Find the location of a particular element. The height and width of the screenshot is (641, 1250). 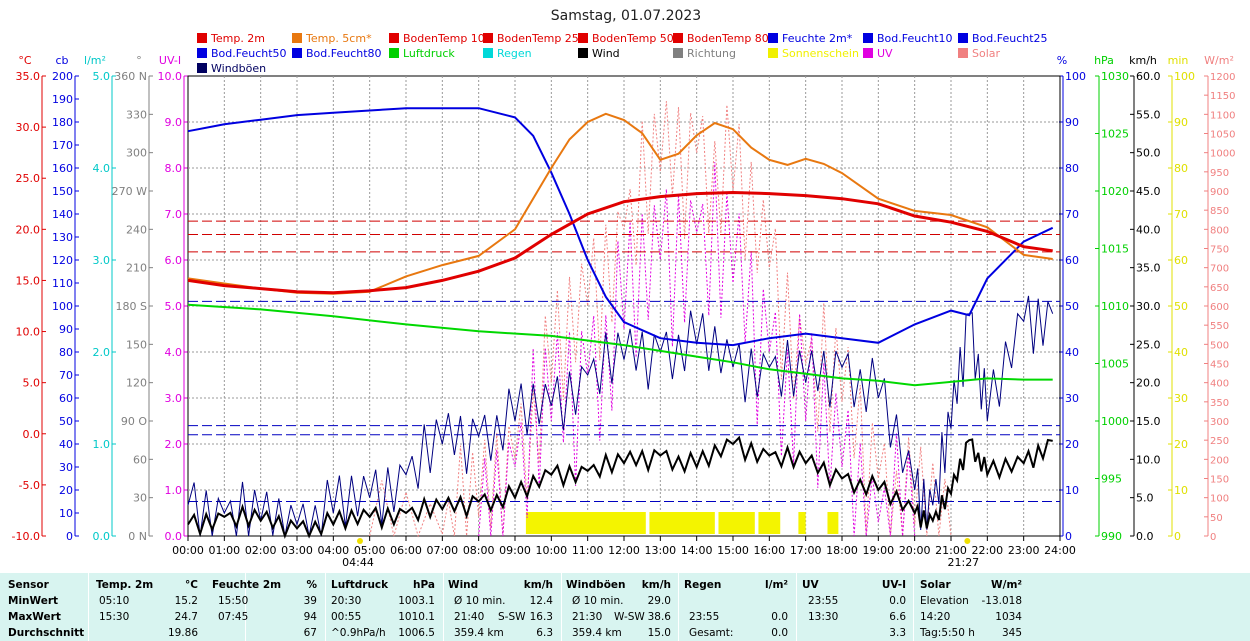

right-tick-label: 40 is located at coordinates (1072, 352).